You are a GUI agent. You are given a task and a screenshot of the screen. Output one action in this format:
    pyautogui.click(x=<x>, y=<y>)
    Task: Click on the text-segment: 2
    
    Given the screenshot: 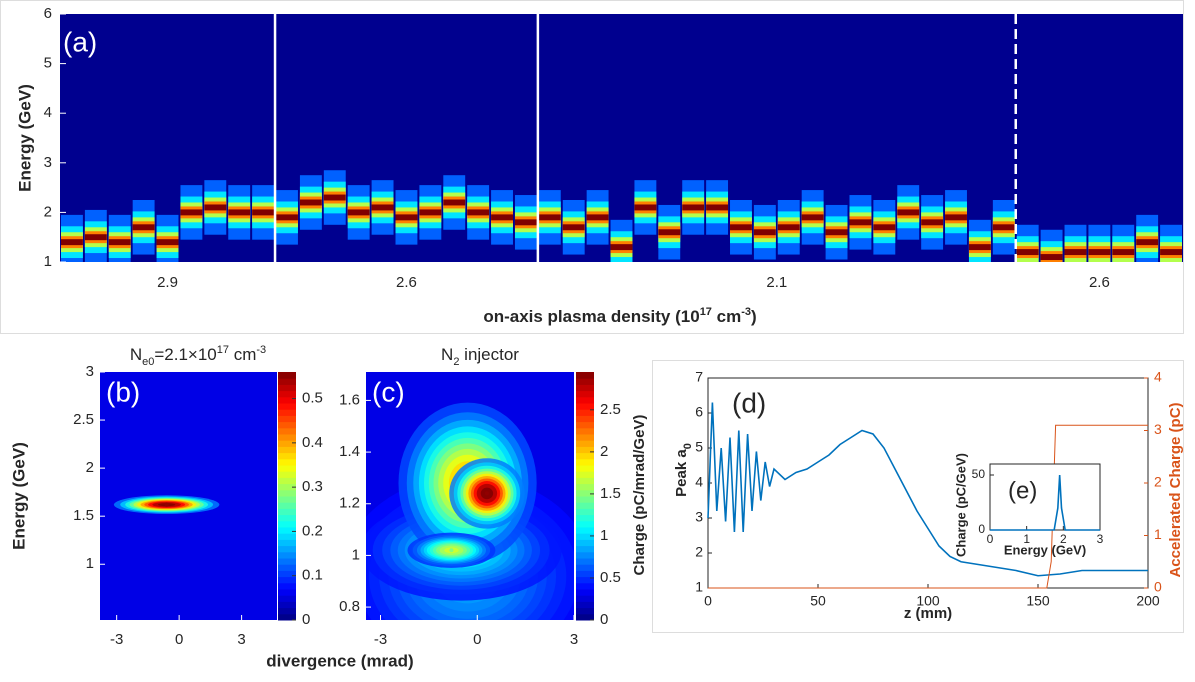 What is the action you would take?
    pyautogui.click(x=456, y=362)
    